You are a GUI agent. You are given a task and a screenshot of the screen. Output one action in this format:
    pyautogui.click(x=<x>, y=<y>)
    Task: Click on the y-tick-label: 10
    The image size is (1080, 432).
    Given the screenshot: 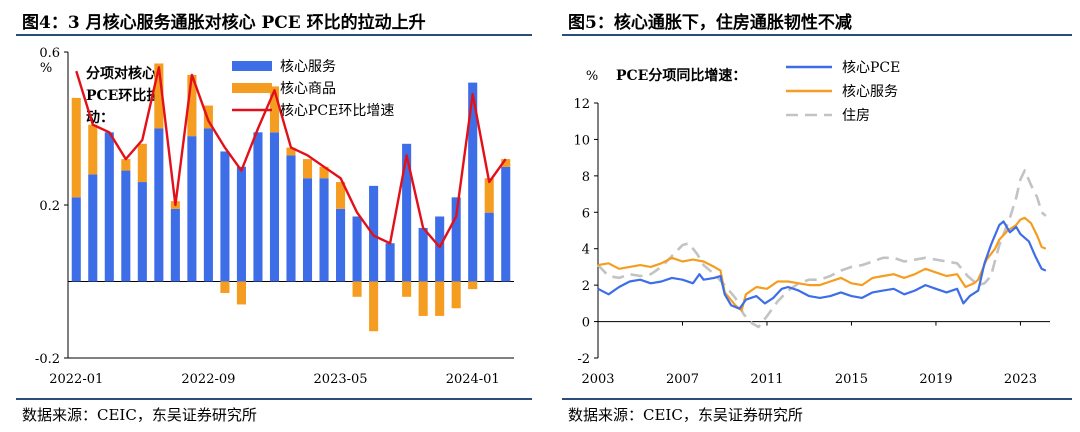 What is the action you would take?
    pyautogui.click(x=581, y=140)
    